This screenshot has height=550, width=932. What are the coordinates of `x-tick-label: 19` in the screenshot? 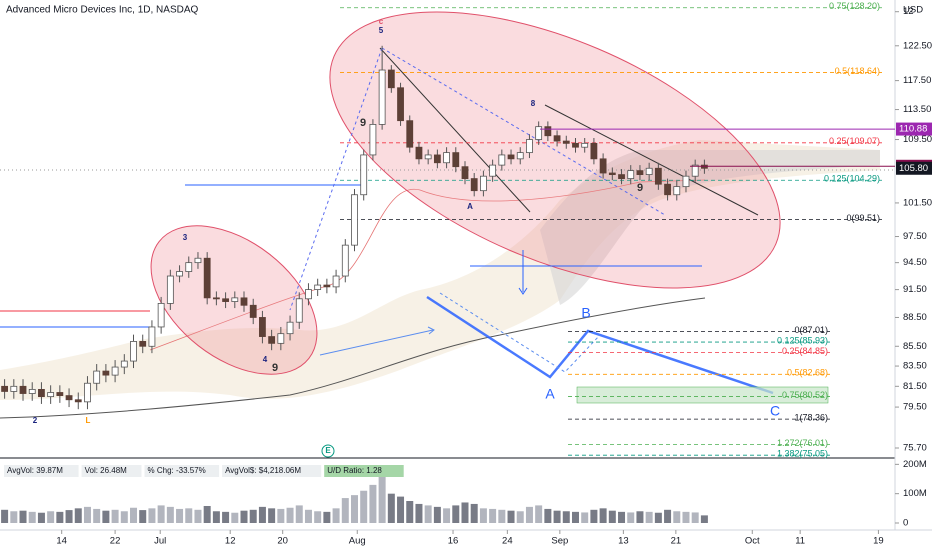 It's located at (878, 541).